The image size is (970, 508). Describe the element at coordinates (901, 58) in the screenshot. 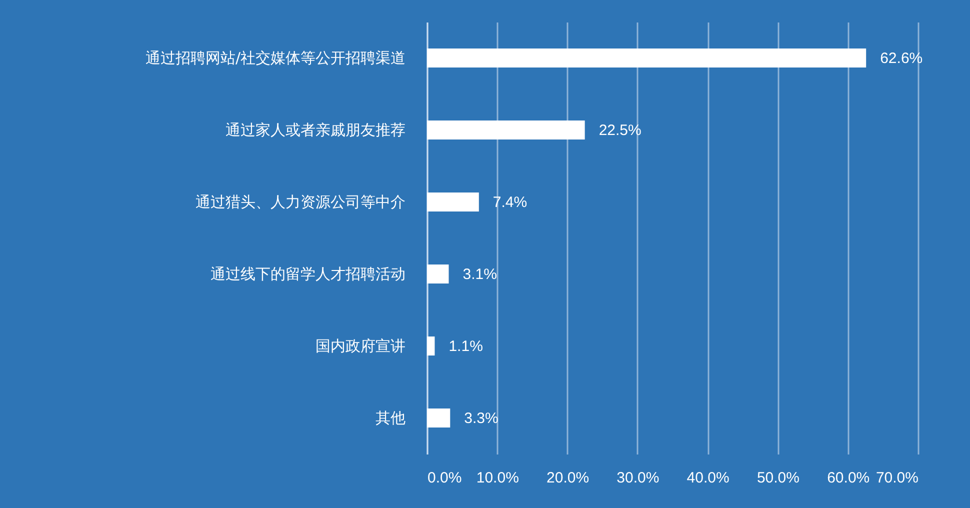

I see `data-label: 62.6%` at that location.